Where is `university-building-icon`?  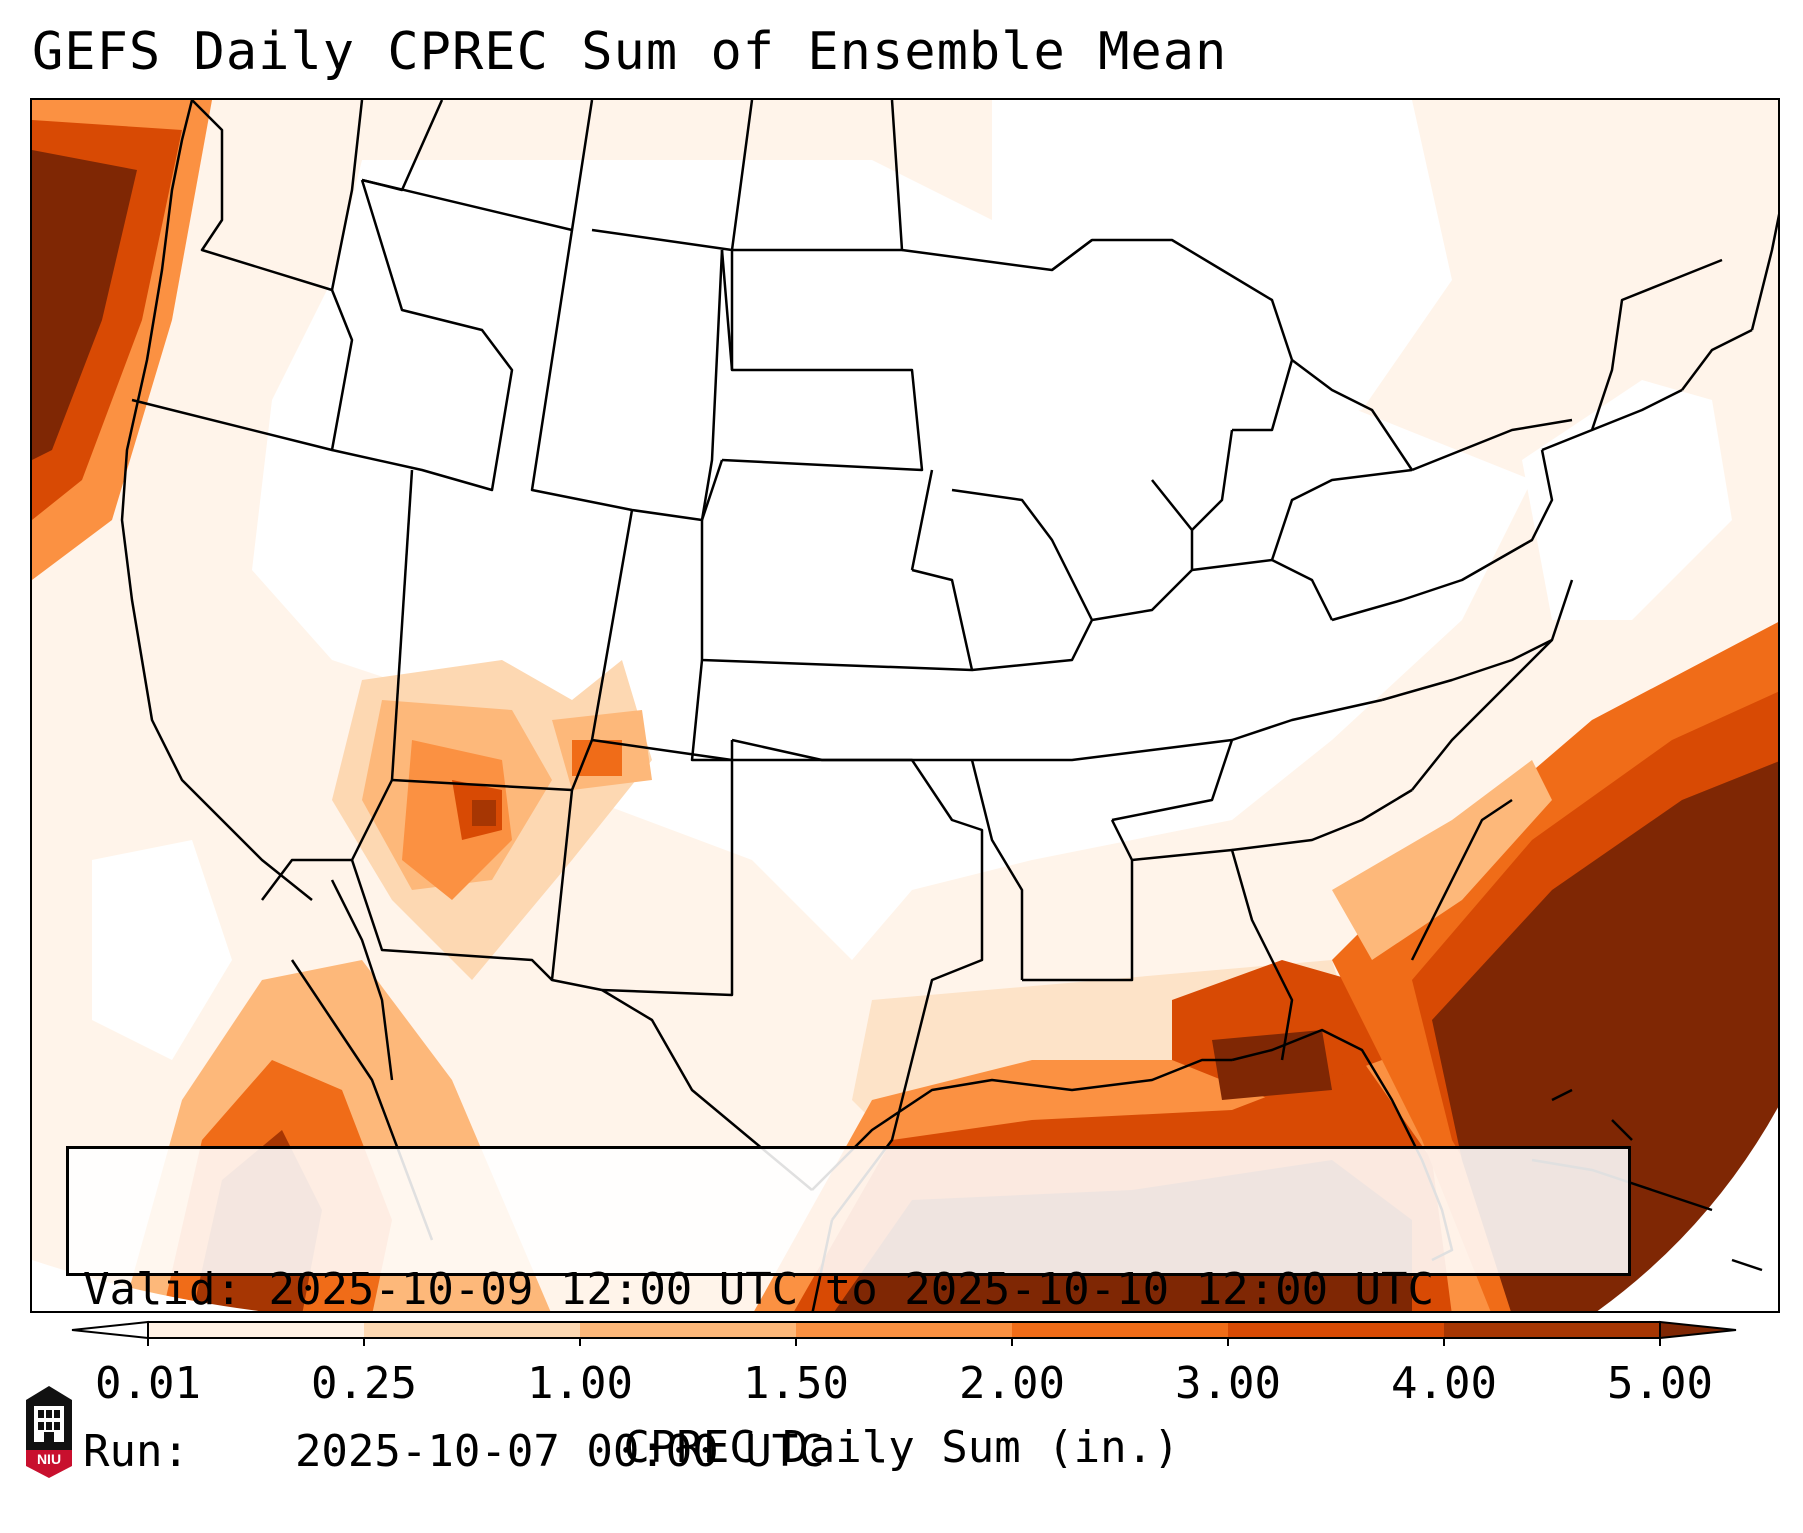
university-building-icon is located at coordinates (49, 1432).